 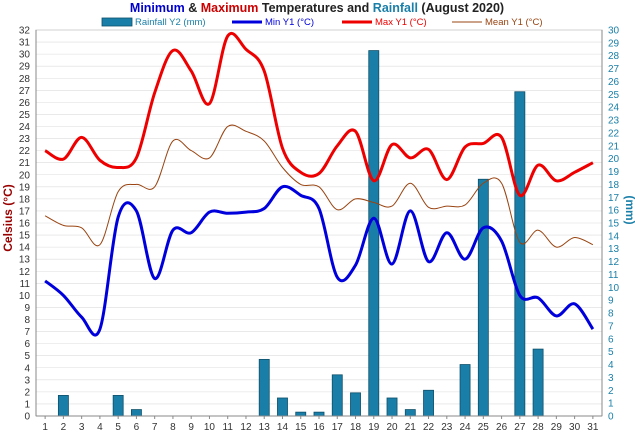 What do you see at coordinates (611, 301) in the screenshot?
I see `y-right-tick-label: 9` at bounding box center [611, 301].